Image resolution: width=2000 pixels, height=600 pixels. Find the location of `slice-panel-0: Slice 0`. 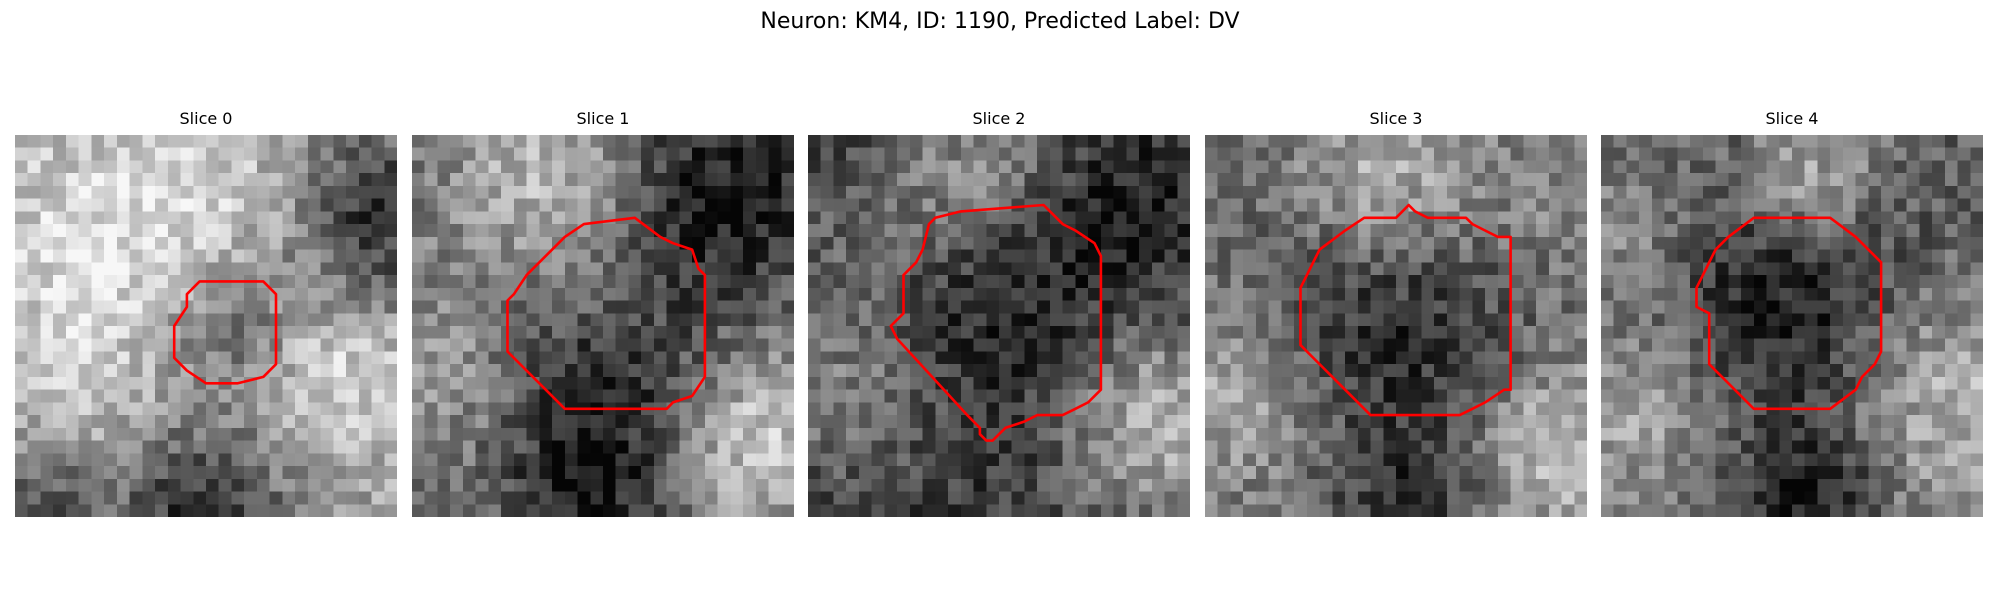

slice-panel-0: Slice 0 is located at coordinates (206, 313).